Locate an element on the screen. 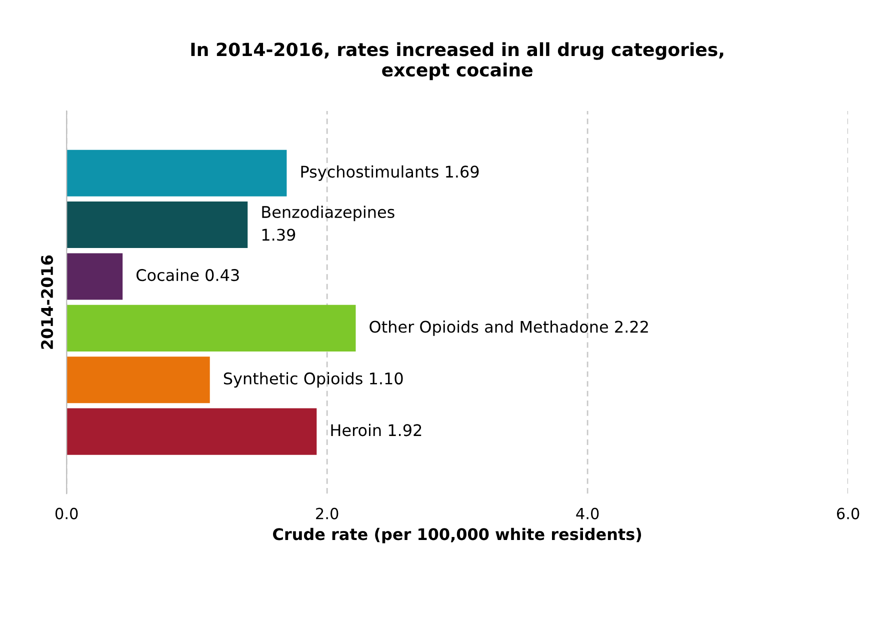  data-label: Benzodiazepines 1.39 is located at coordinates (328, 223).